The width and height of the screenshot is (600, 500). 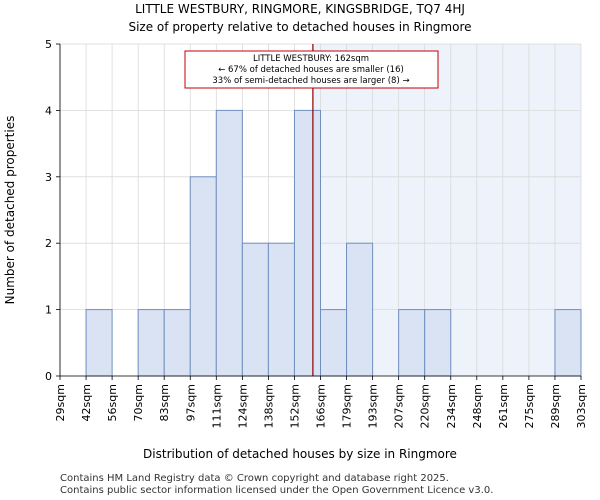 I want to click on x-tick-label: 97sqm, so click(x=190, y=402).